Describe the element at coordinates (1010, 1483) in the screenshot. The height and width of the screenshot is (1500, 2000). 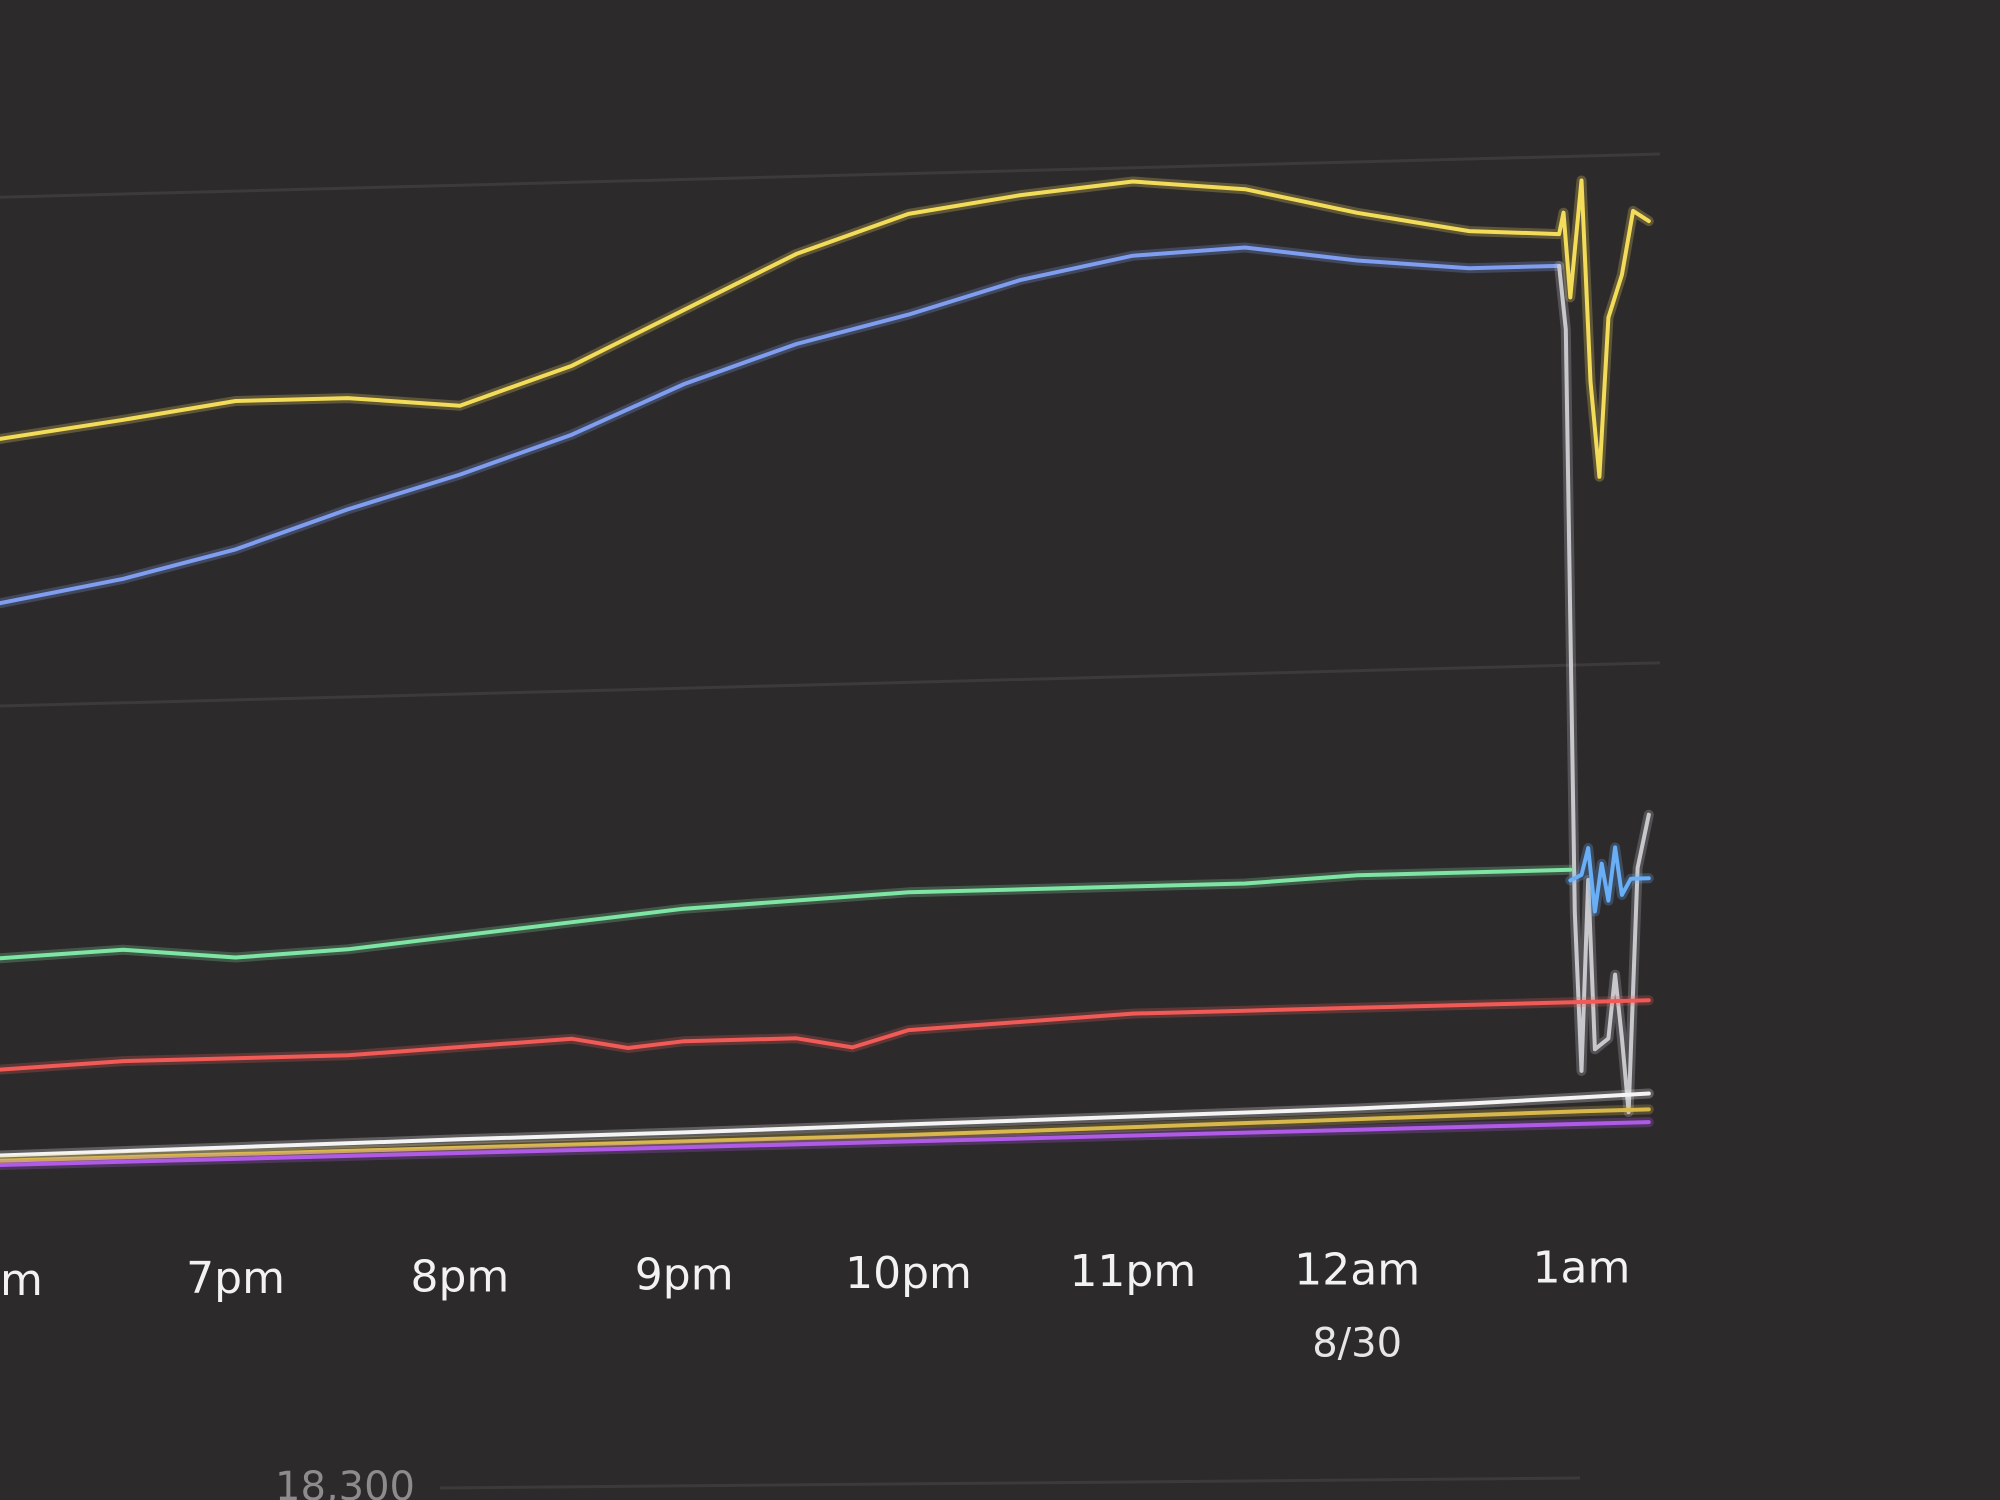
I see `lower-panel-gridline` at that location.